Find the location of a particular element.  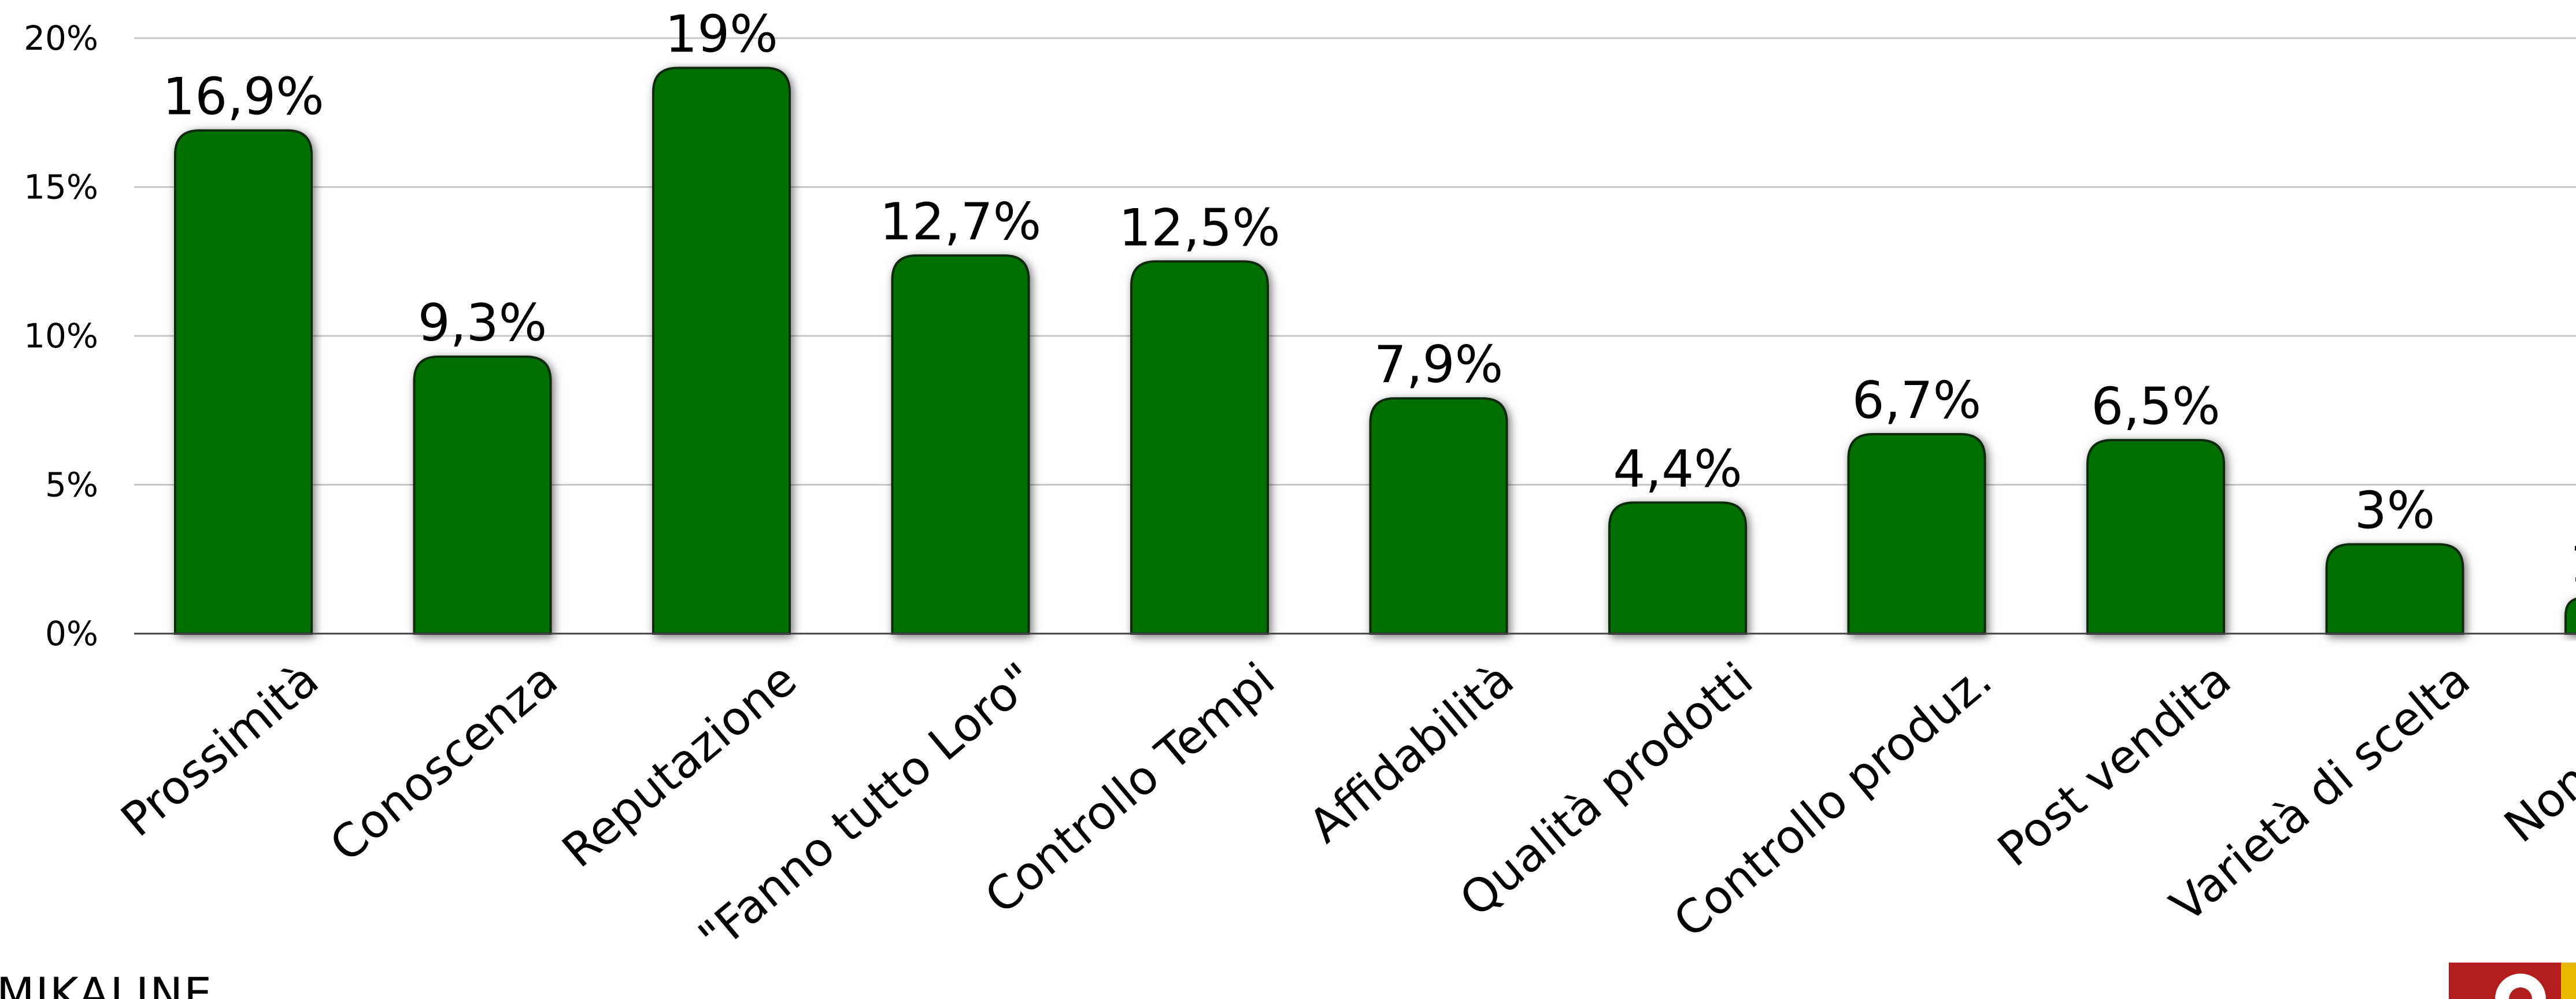

x-tick-label: Non saprei is located at coordinates (2535, 752).